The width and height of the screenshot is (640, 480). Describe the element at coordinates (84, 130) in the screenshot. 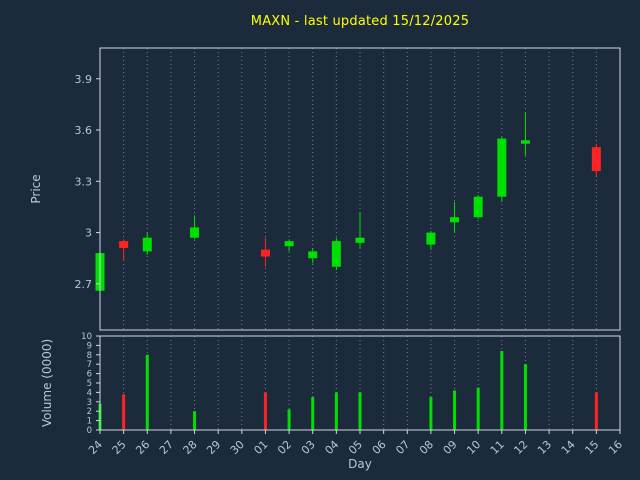

I see `svg-text: 3.6` at that location.